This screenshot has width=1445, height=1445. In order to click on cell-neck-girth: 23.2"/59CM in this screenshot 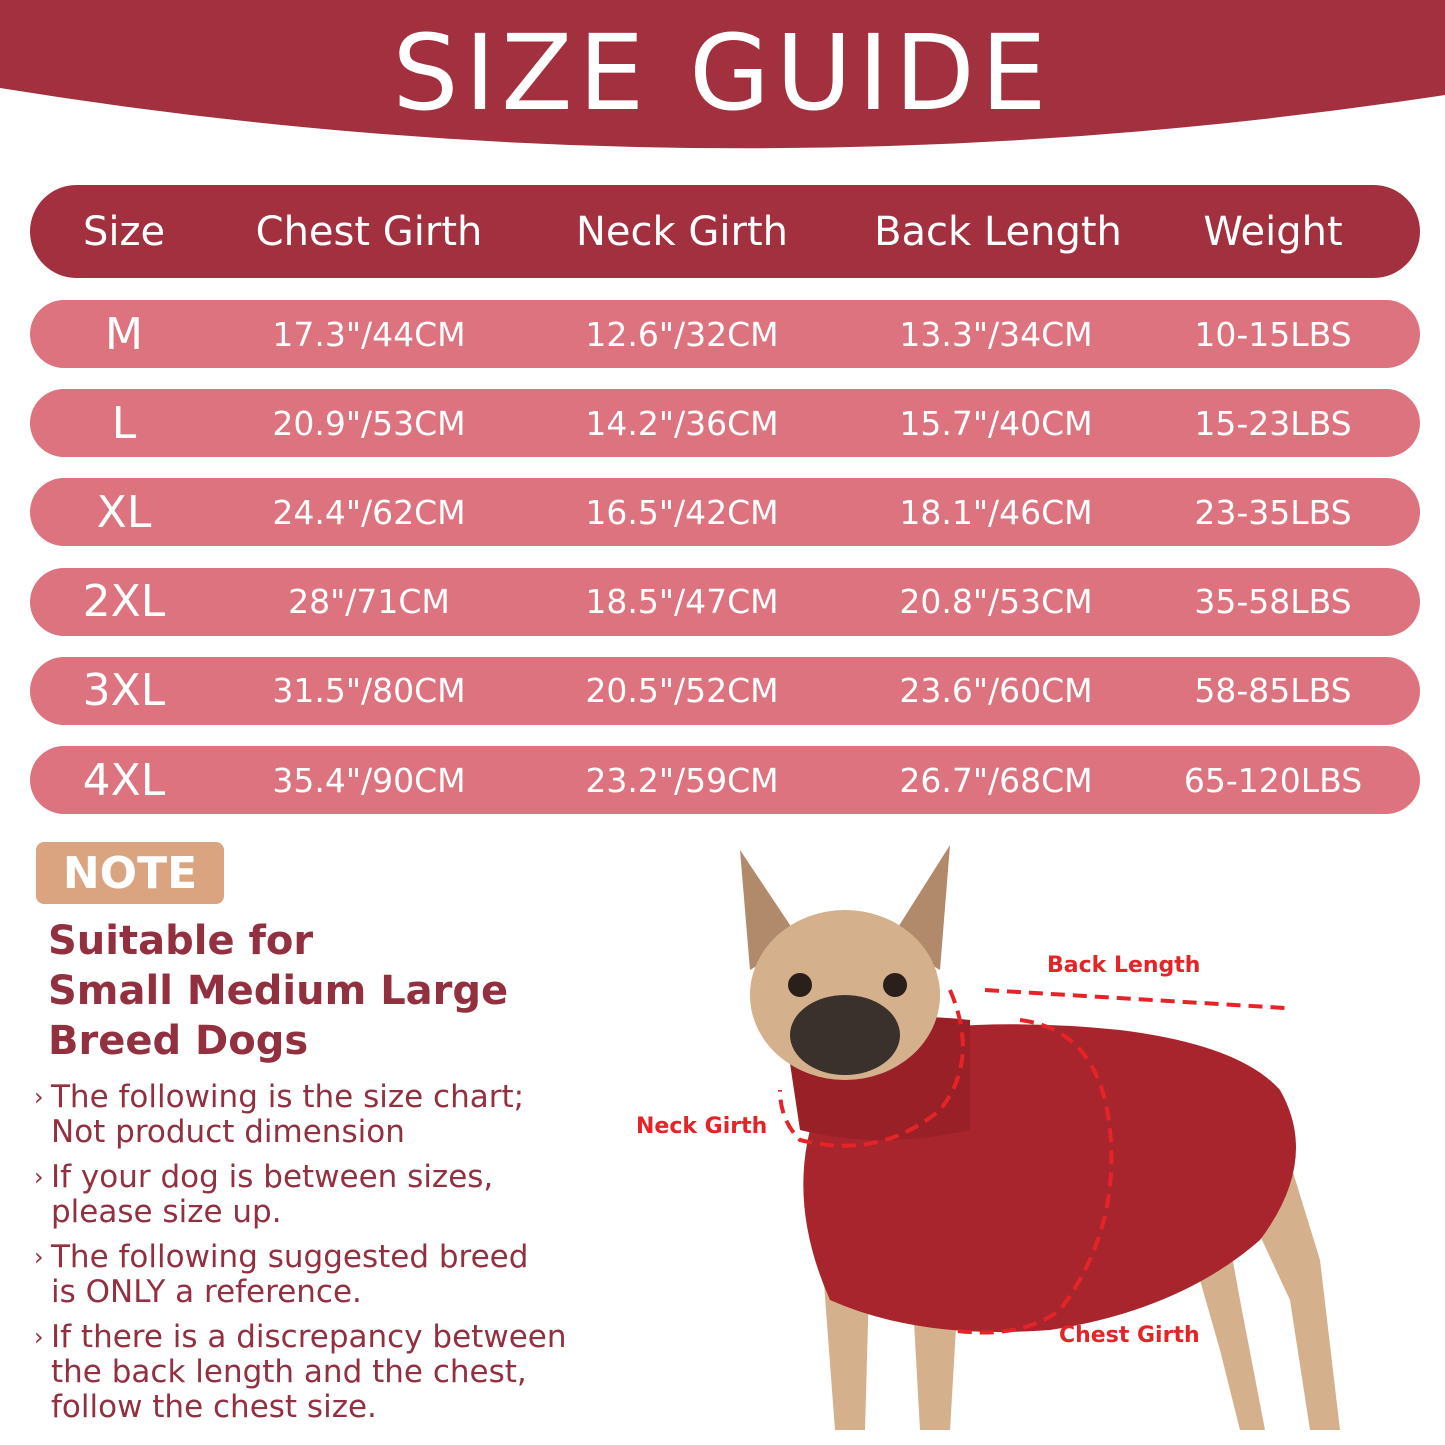, I will do `click(682, 780)`.